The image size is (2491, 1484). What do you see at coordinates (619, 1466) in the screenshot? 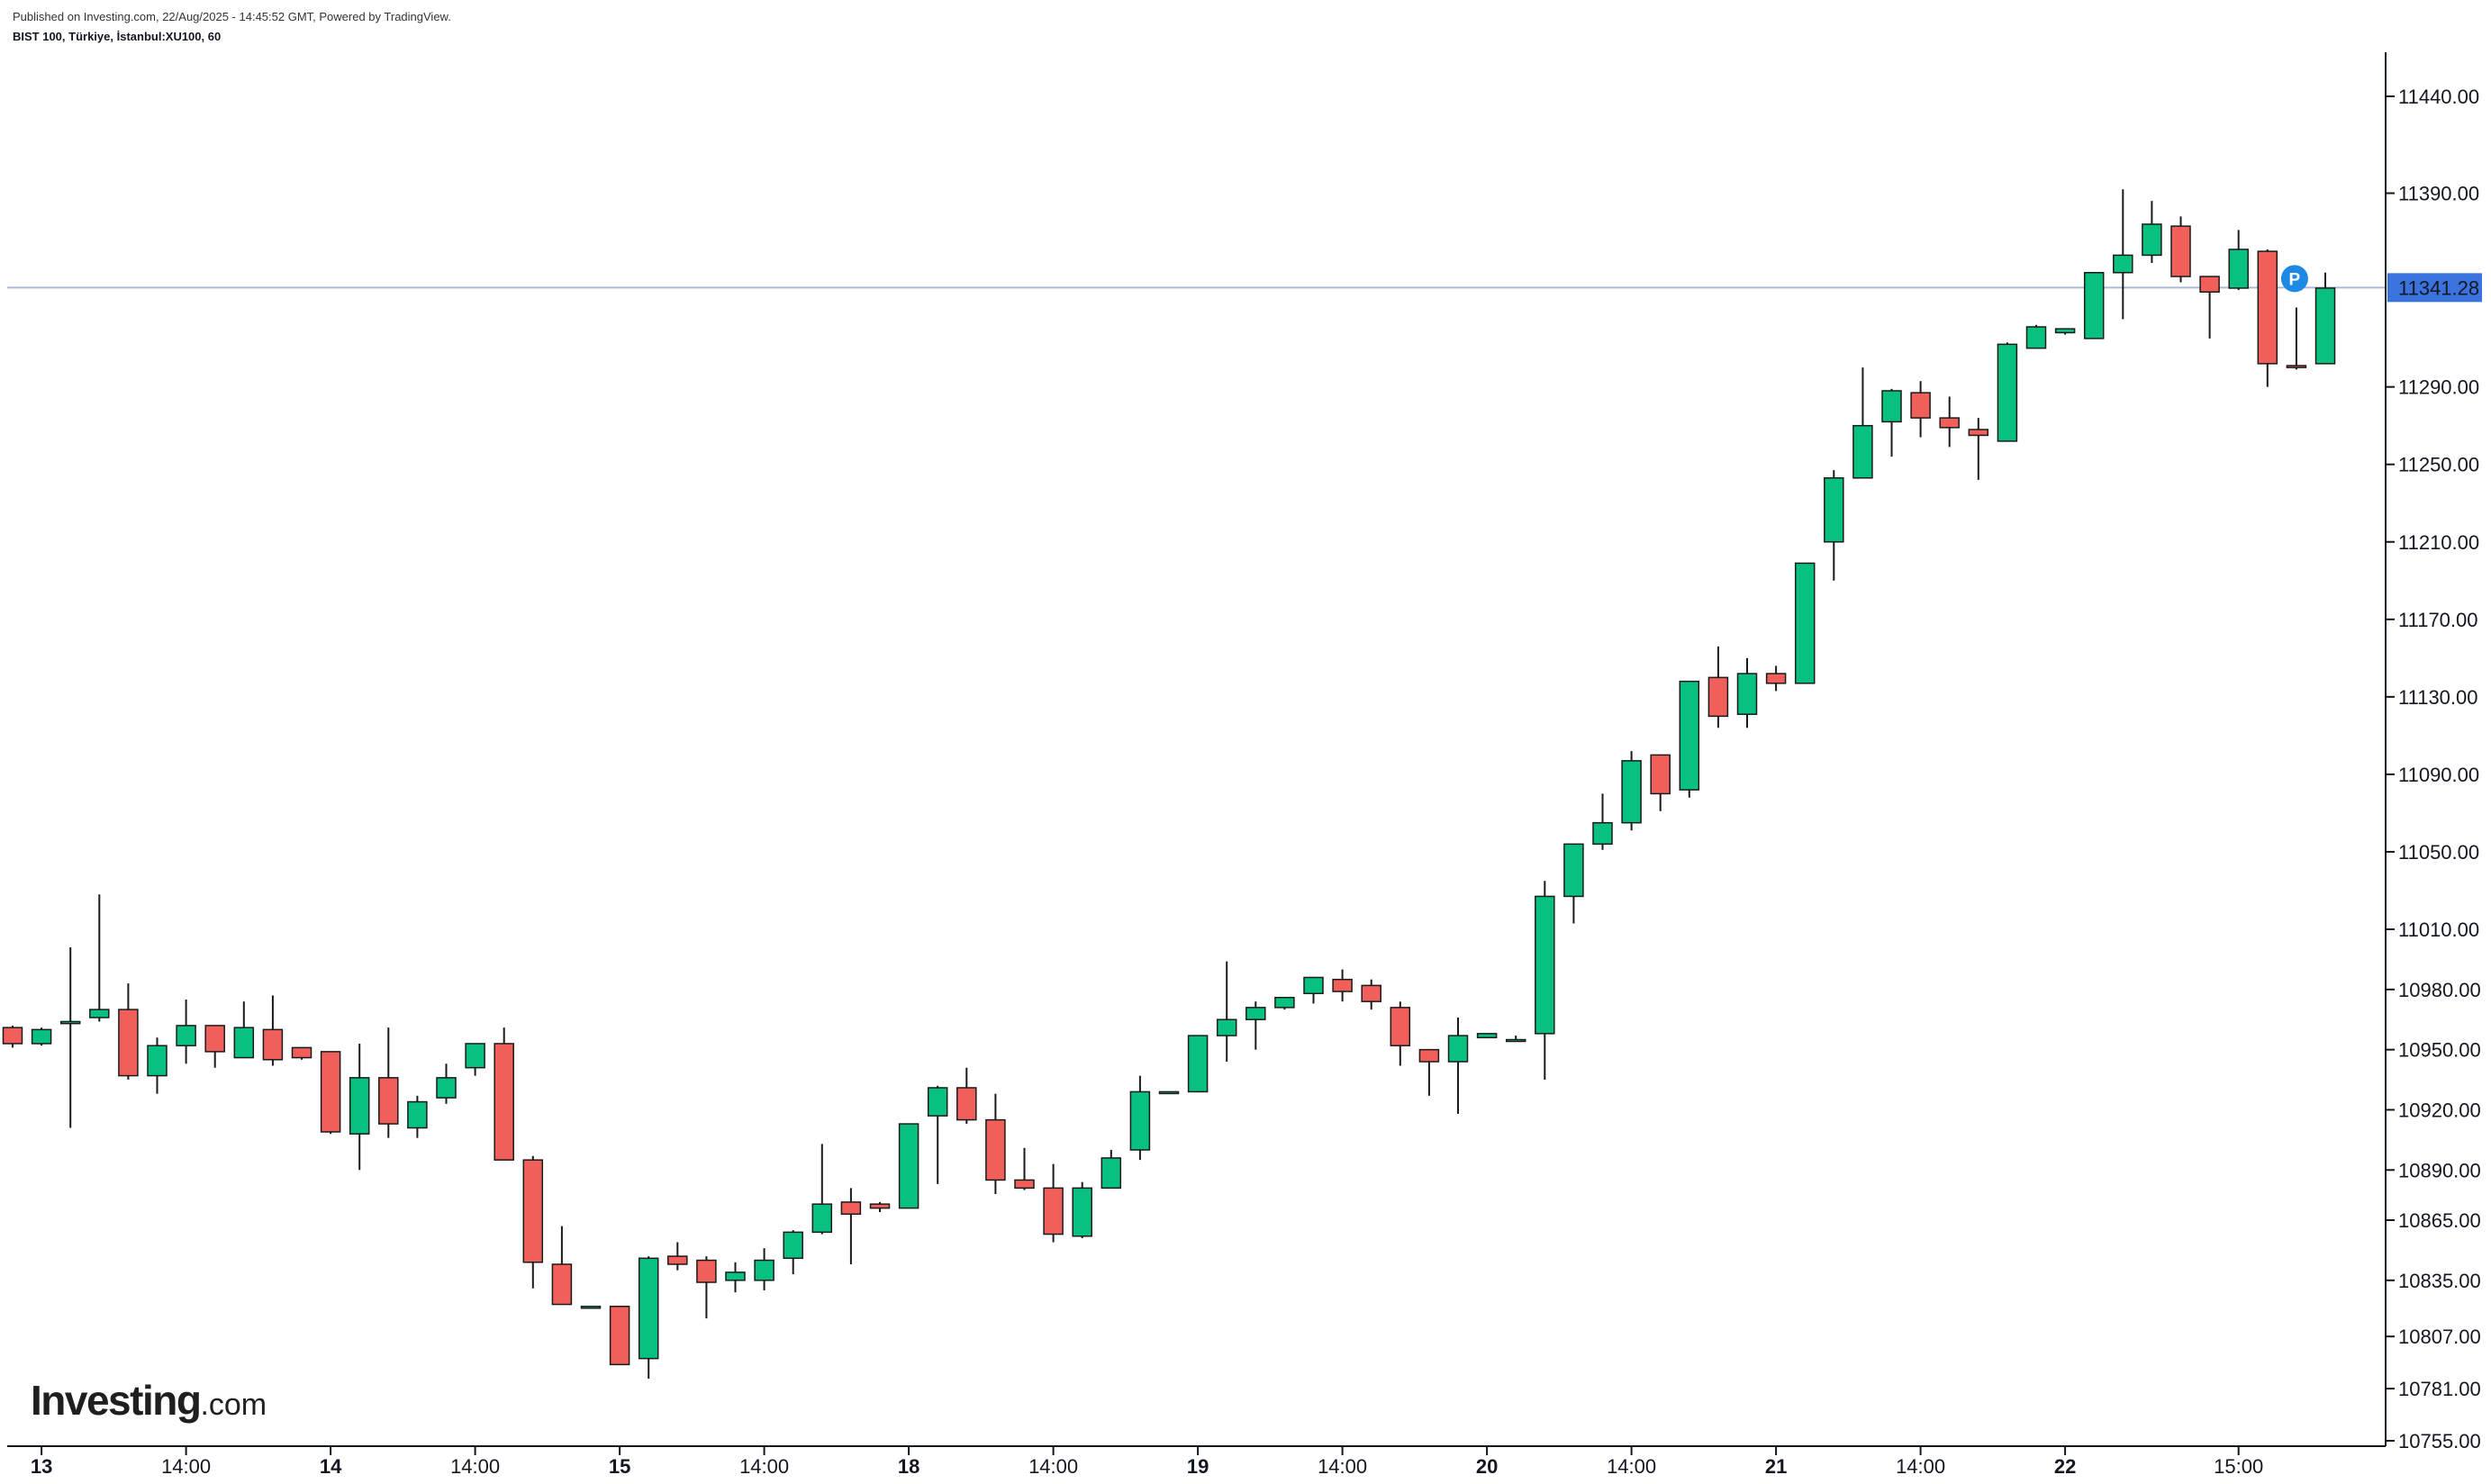
I see `x-tick-label: 15` at bounding box center [619, 1466].